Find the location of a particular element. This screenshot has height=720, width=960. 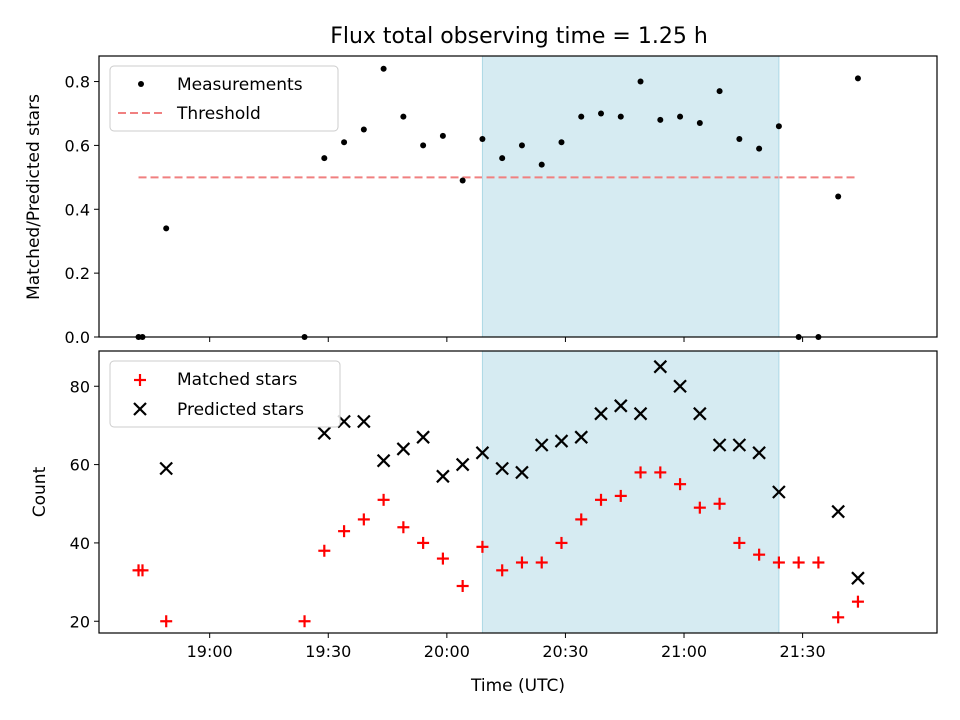

figure-title: Flux total observing time = 1.25 h is located at coordinates (519, 36).